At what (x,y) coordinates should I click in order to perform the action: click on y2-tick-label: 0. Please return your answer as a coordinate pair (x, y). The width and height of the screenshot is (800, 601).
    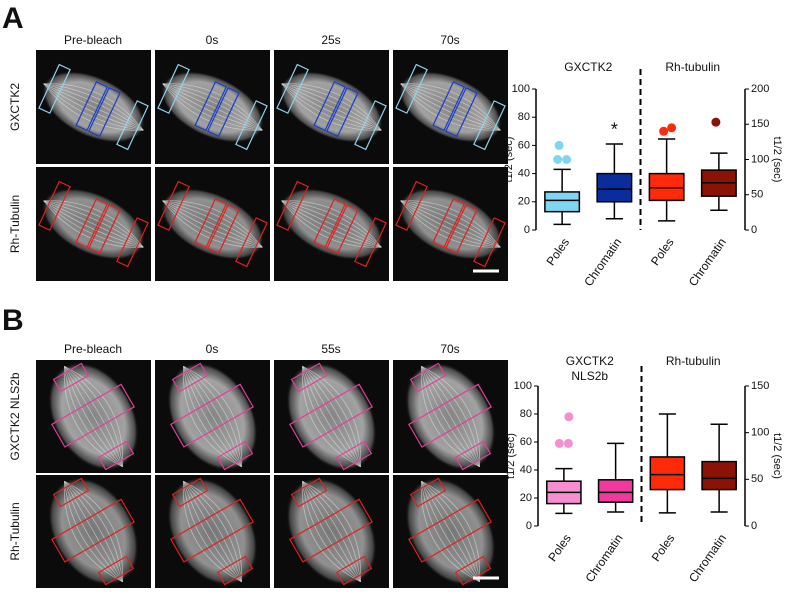
    Looking at the image, I should click on (754, 230).